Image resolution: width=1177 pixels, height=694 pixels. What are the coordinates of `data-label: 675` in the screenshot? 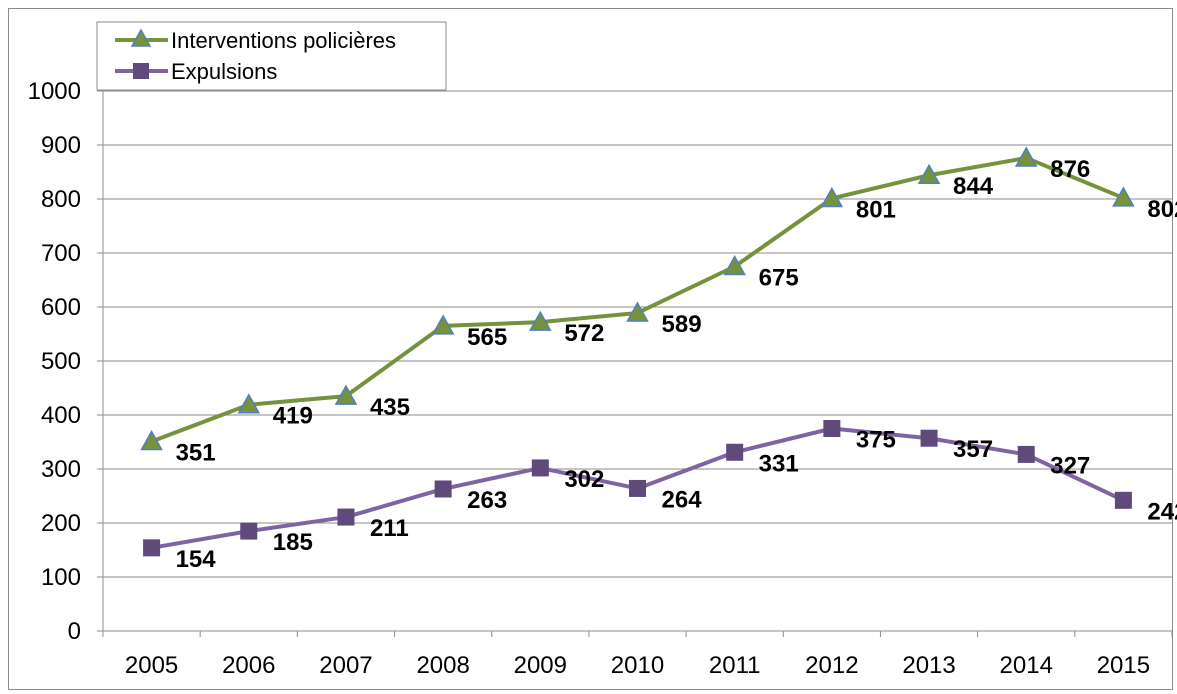 It's located at (779, 278).